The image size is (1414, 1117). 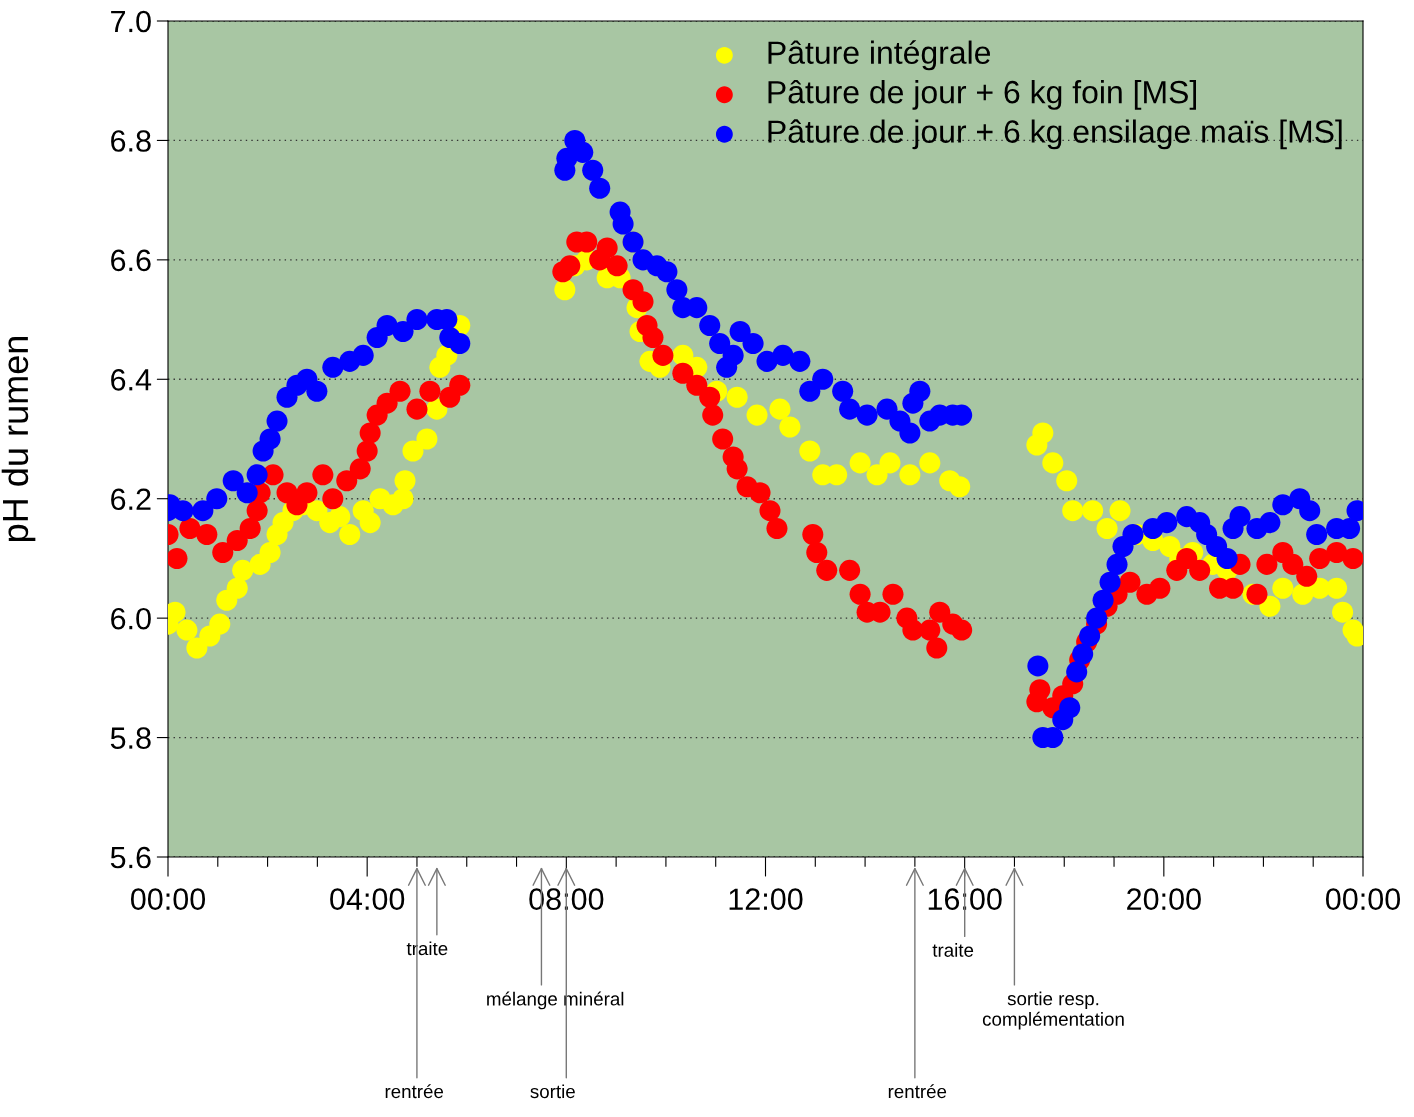 I want to click on y-tick-label: 7.0, so click(x=131, y=21).